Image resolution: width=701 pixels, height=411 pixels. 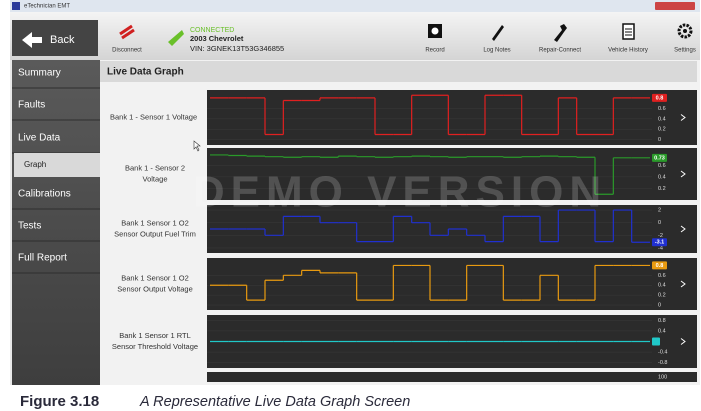 I want to click on sidebar-item: Graph, so click(x=57, y=165).